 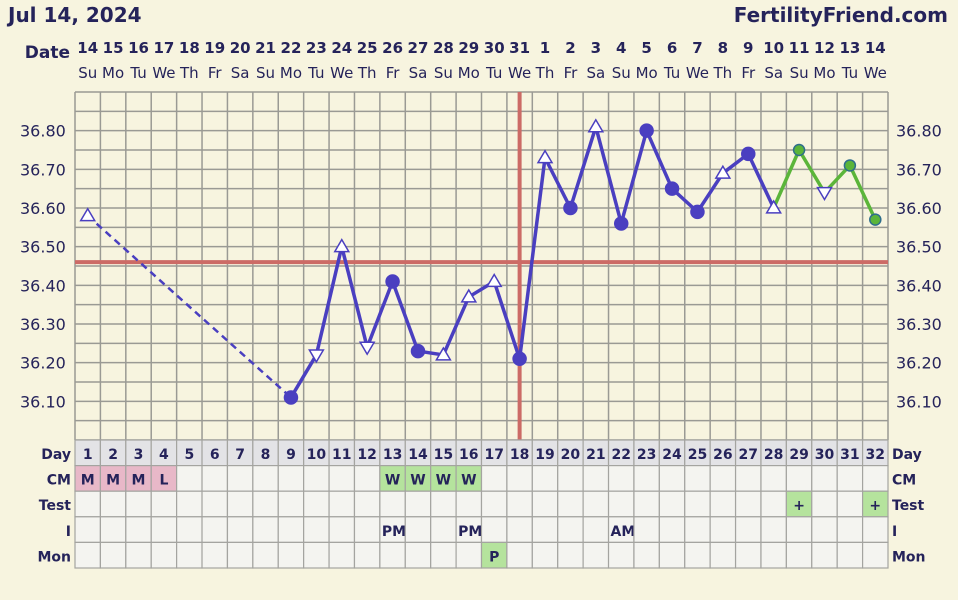 I want to click on date-label: 1, so click(x=545, y=48).